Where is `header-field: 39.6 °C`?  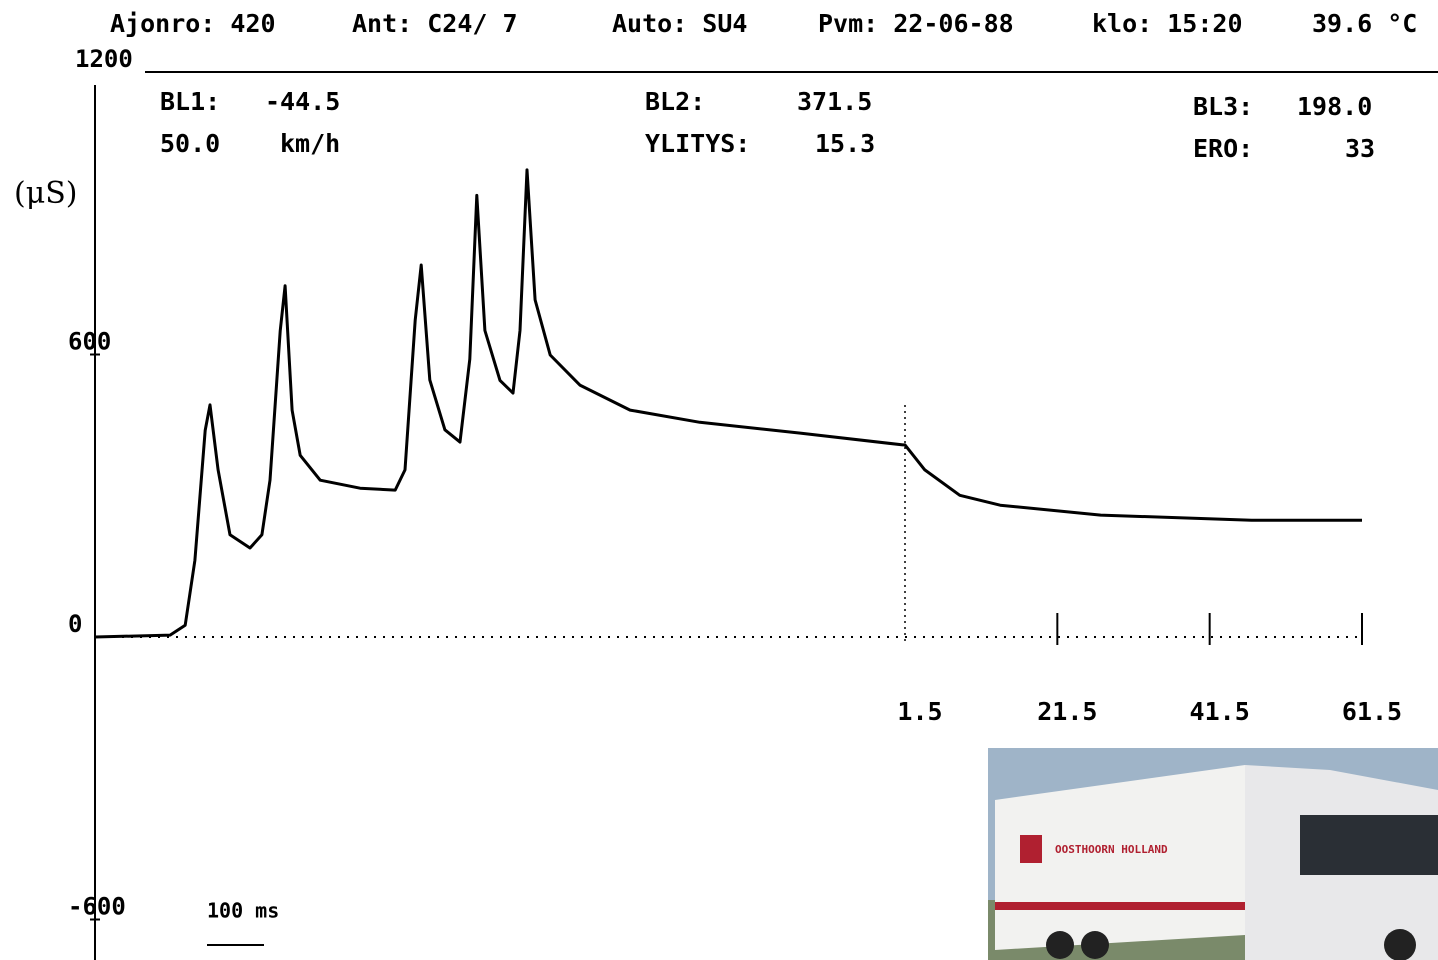
header-field: 39.6 °C is located at coordinates (1364, 23).